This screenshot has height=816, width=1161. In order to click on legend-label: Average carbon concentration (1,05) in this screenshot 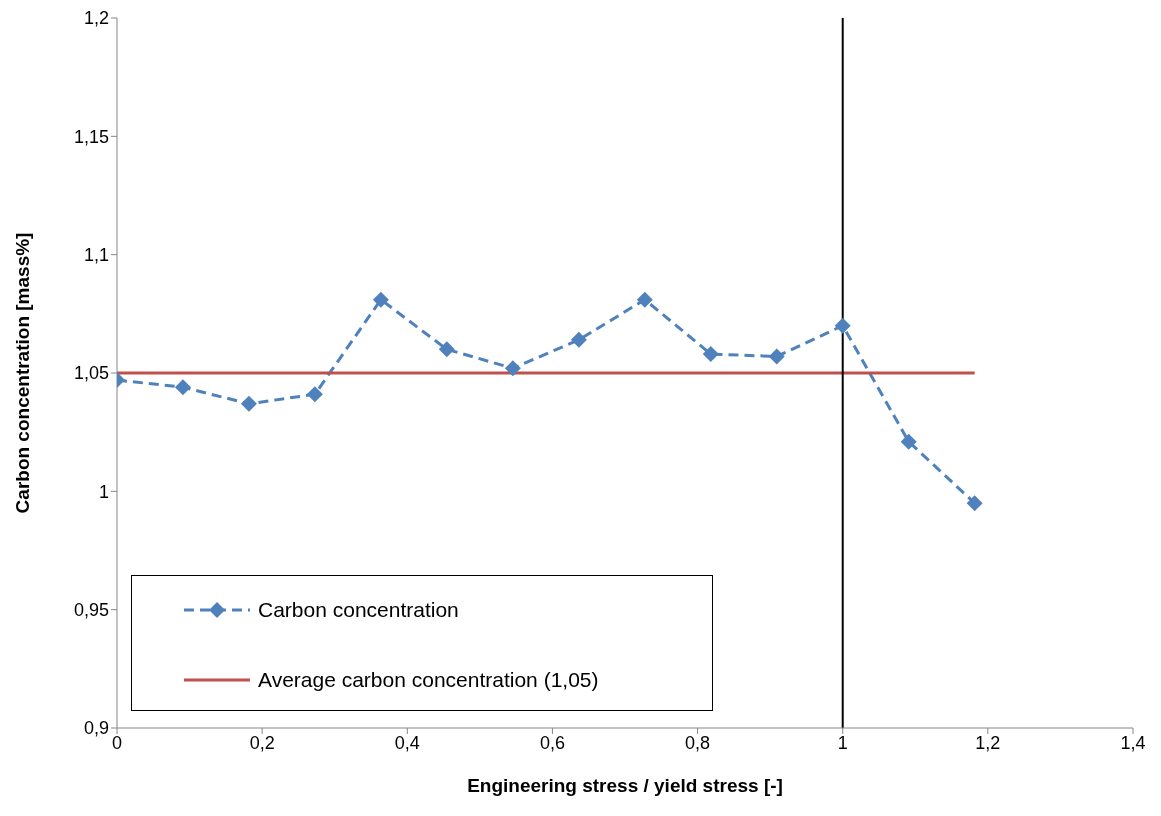, I will do `click(428, 680)`.